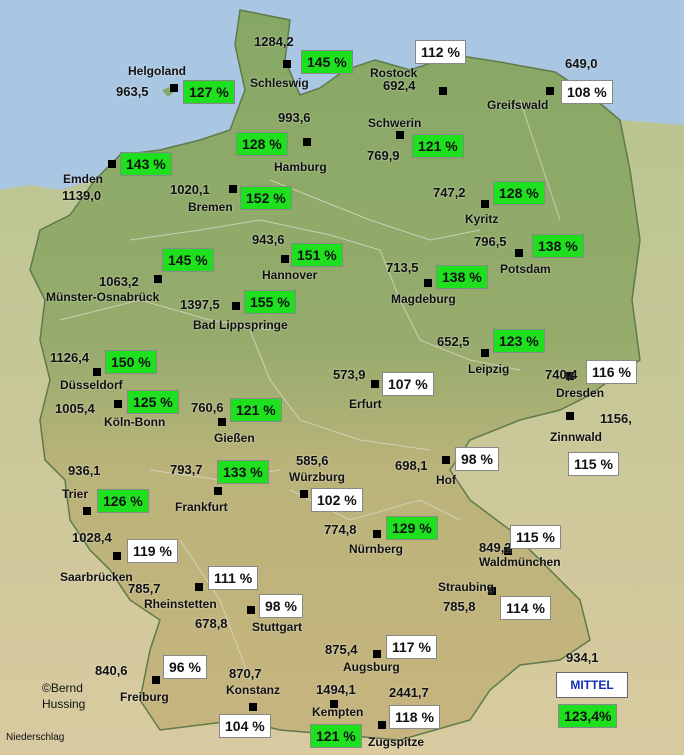 The image size is (684, 755). I want to click on station-percent-badge-greifswald: 108 %, so click(587, 92).